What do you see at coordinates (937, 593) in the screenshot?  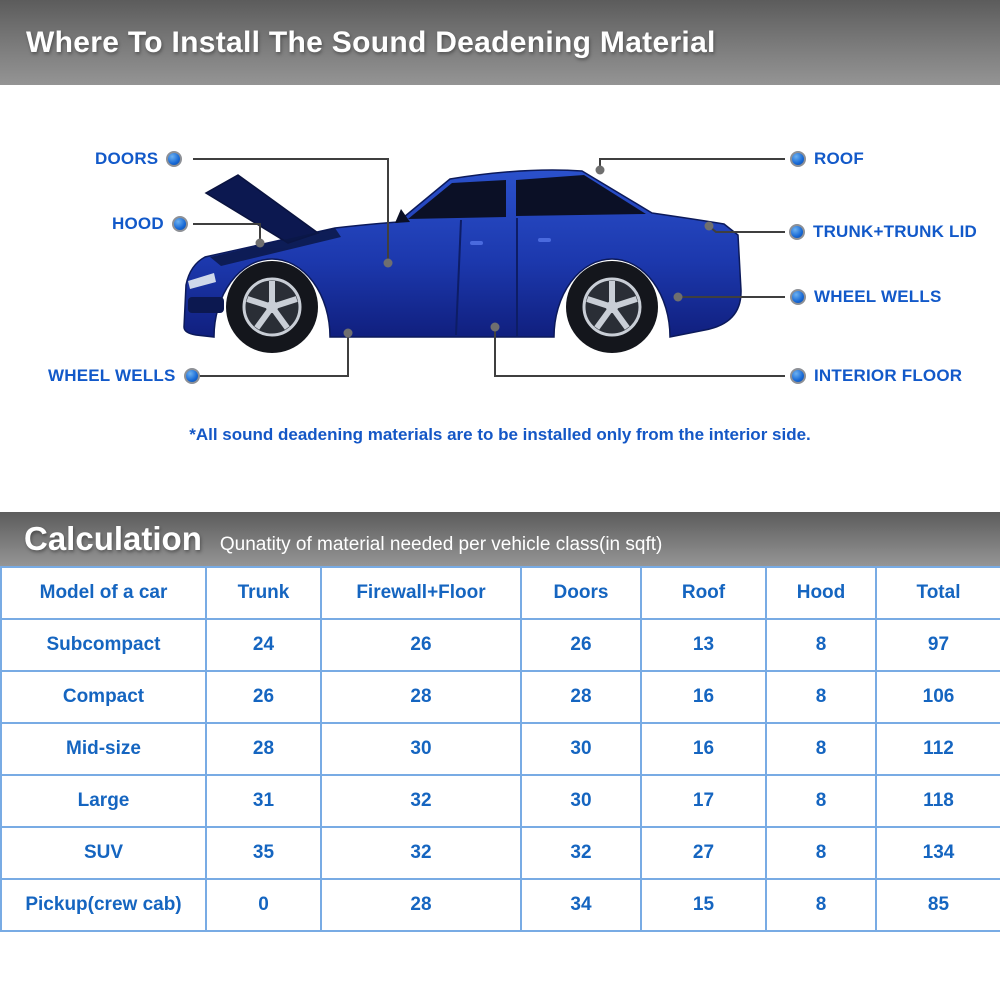 I see `column-header-total: Total` at bounding box center [937, 593].